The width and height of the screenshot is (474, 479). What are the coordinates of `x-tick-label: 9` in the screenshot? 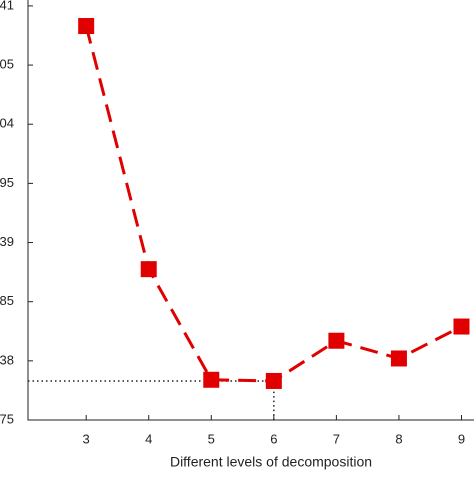 It's located at (461, 438).